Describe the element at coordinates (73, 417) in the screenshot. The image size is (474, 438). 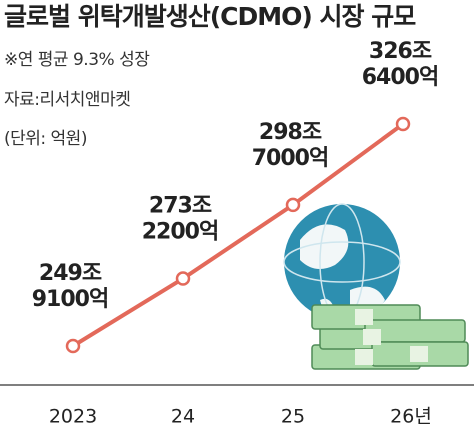
I see `x-tick-label: 2023` at that location.